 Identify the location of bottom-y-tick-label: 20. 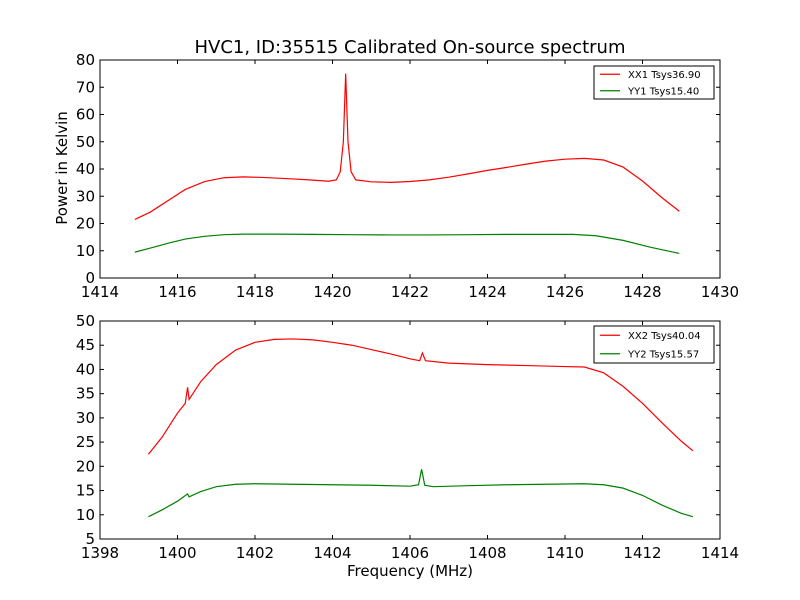
(85, 466).